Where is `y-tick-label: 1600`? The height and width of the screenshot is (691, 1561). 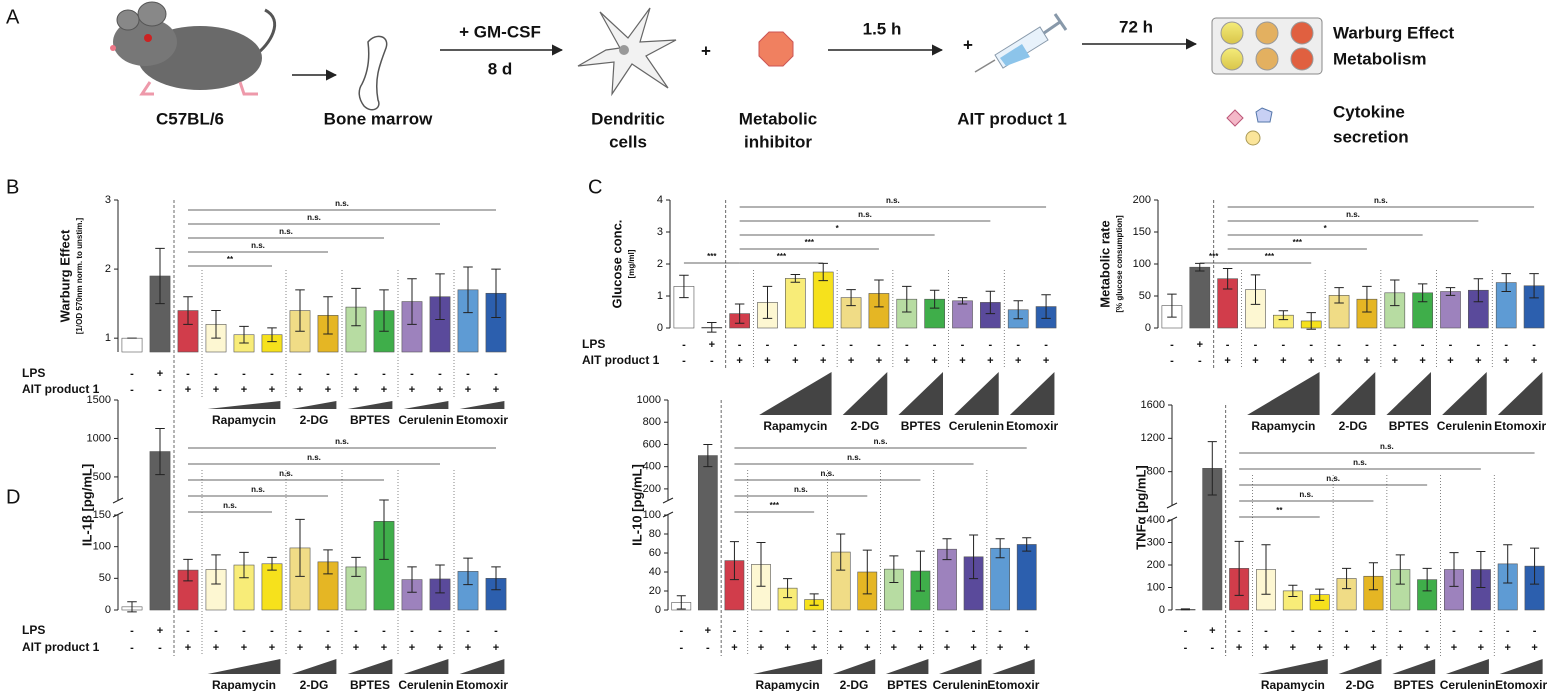 y-tick-label: 1600 is located at coordinates (1153, 405).